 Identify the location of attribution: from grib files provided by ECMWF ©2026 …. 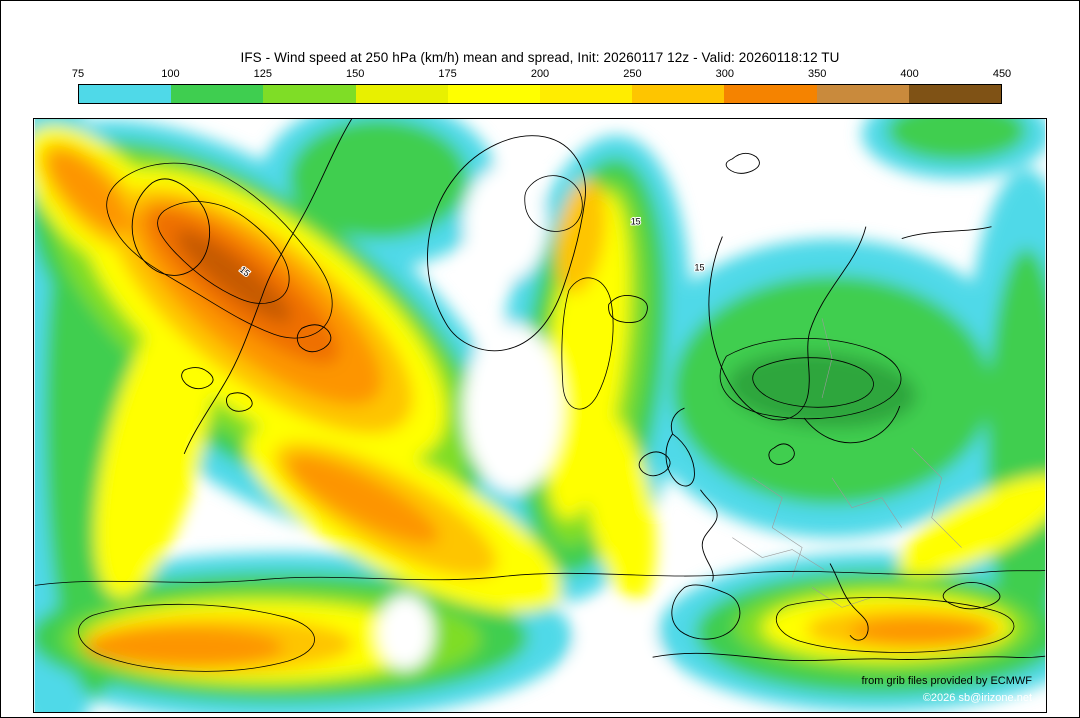
(946, 690).